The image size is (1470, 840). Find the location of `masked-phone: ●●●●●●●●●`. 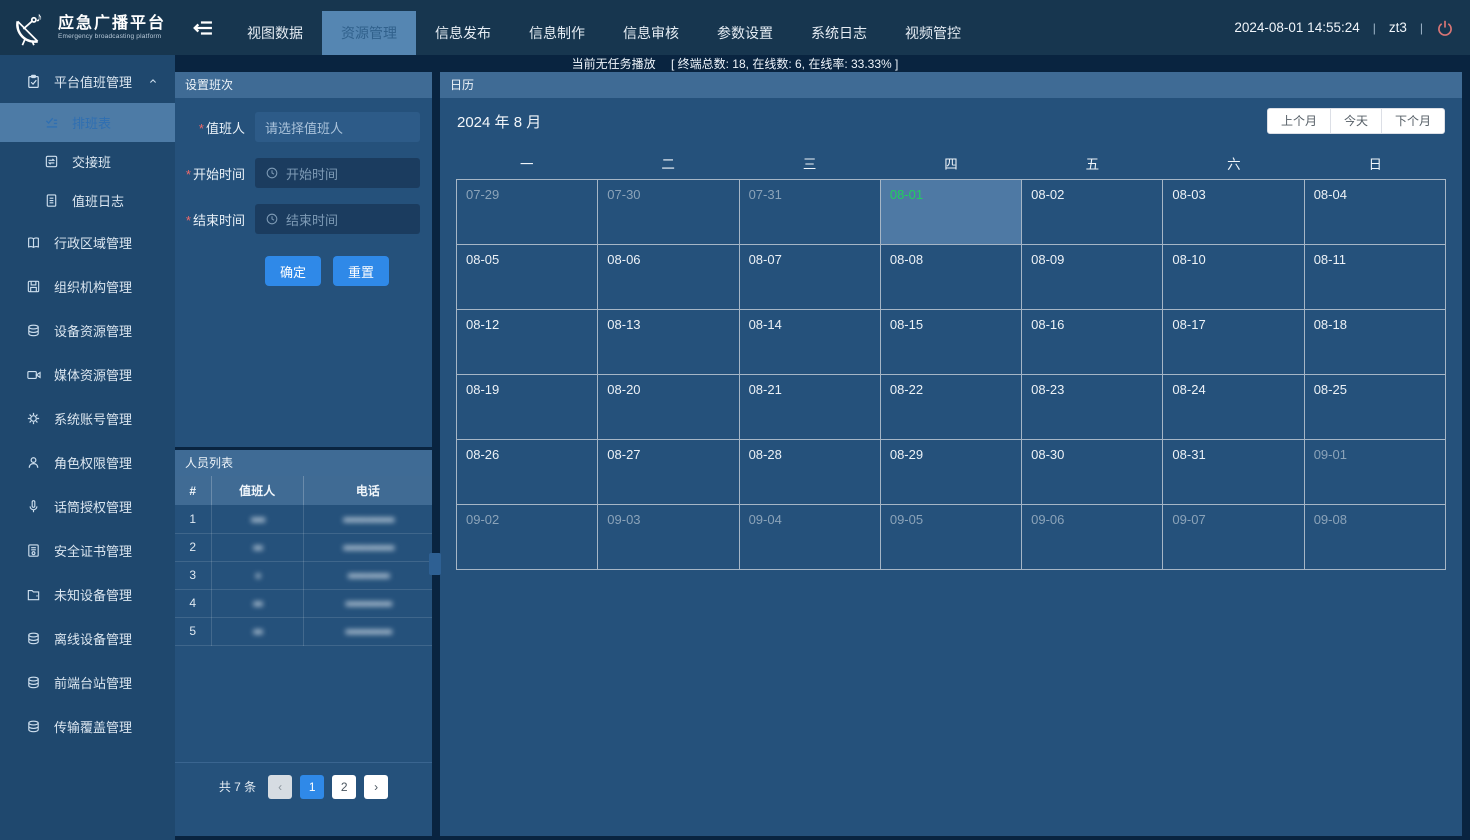

masked-phone: ●●●●●●●●● is located at coordinates (369, 576).